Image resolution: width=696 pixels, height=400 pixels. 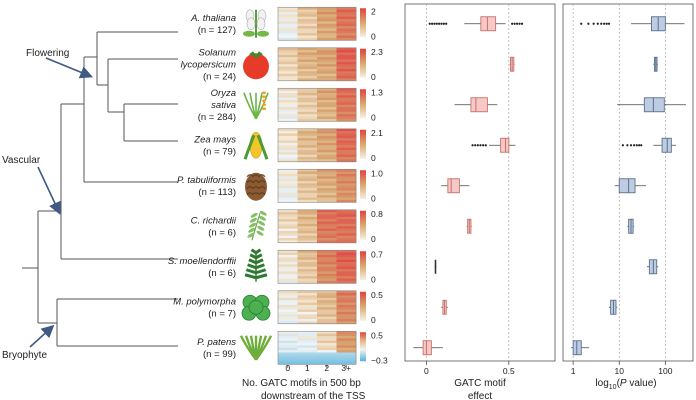 I want to click on heatmap-frame, so click(x=317, y=307).